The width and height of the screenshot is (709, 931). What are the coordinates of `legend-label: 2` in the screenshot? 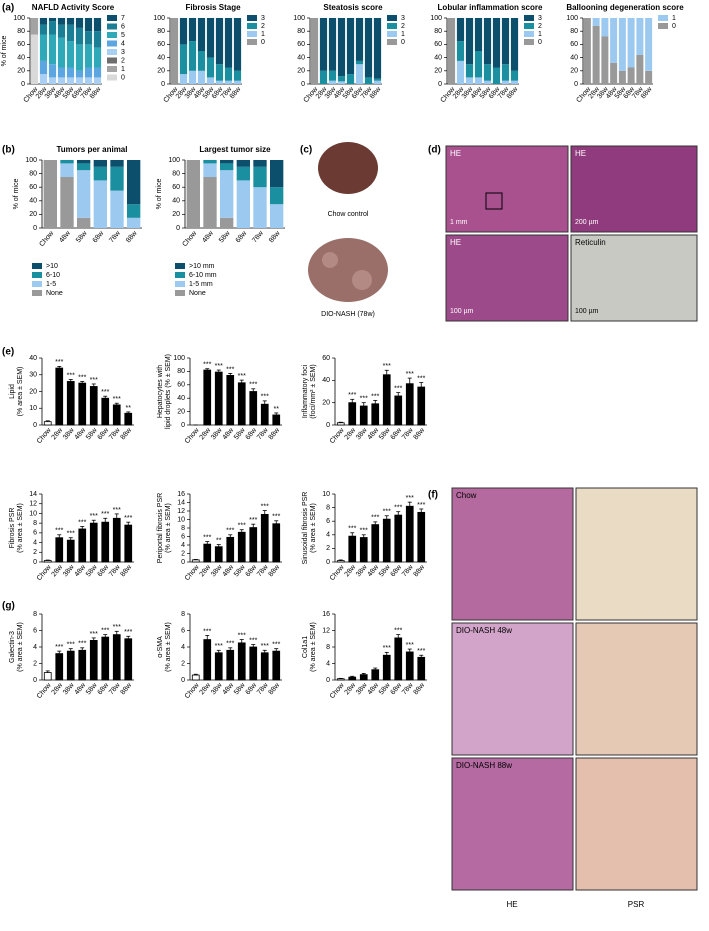 It's located at (403, 26).